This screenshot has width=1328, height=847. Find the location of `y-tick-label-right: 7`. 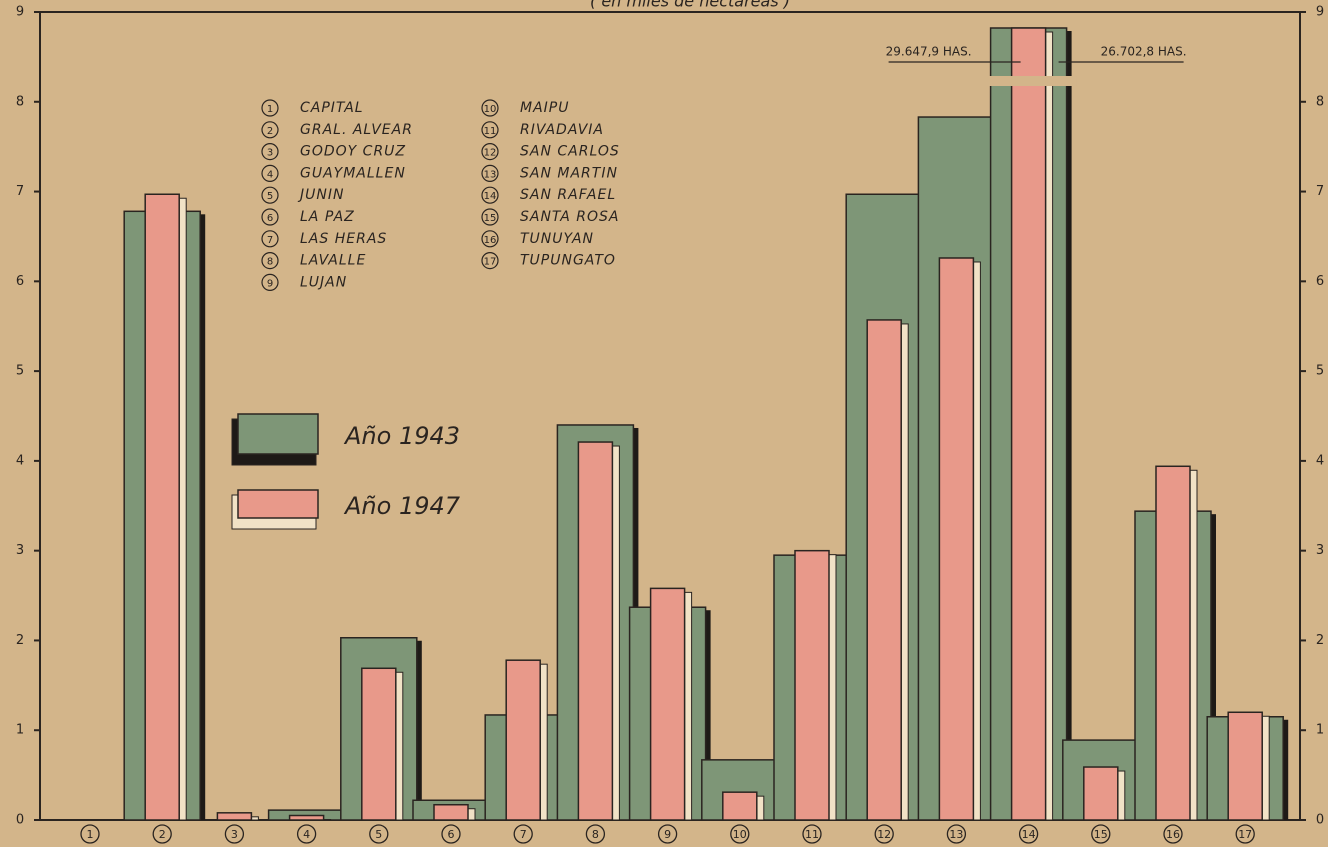

y-tick-label-right: 7 is located at coordinates (1320, 191).